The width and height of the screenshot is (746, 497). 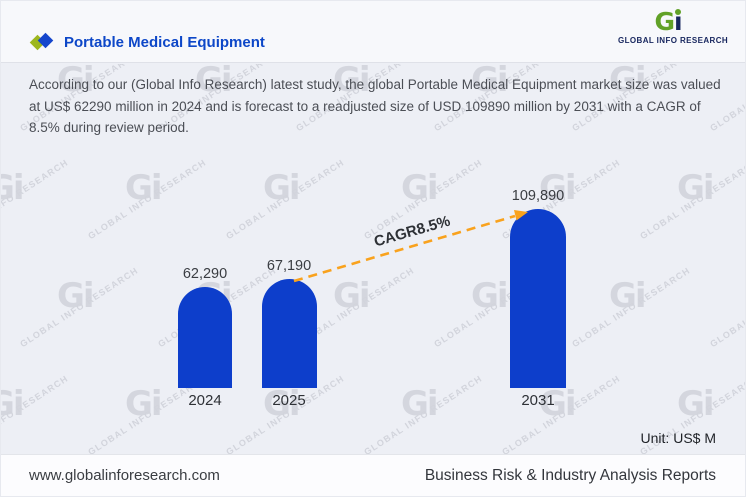 I want to click on page-title: Portable Medical Equipment, so click(x=164, y=42).